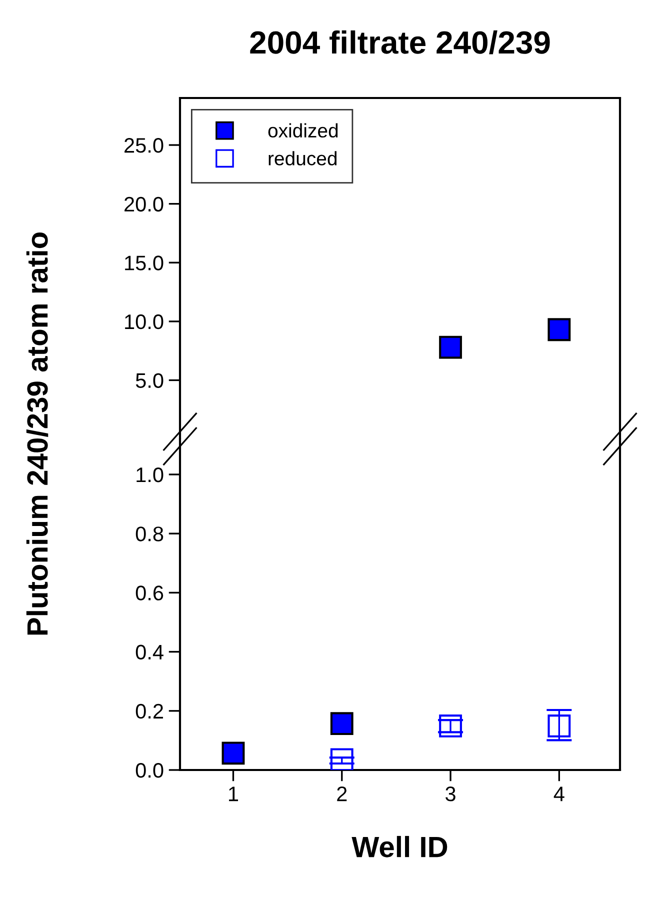 The image size is (645, 907). Describe the element at coordinates (400, 42) in the screenshot. I see `chart-title: 2004 filtrate 240/239` at that location.